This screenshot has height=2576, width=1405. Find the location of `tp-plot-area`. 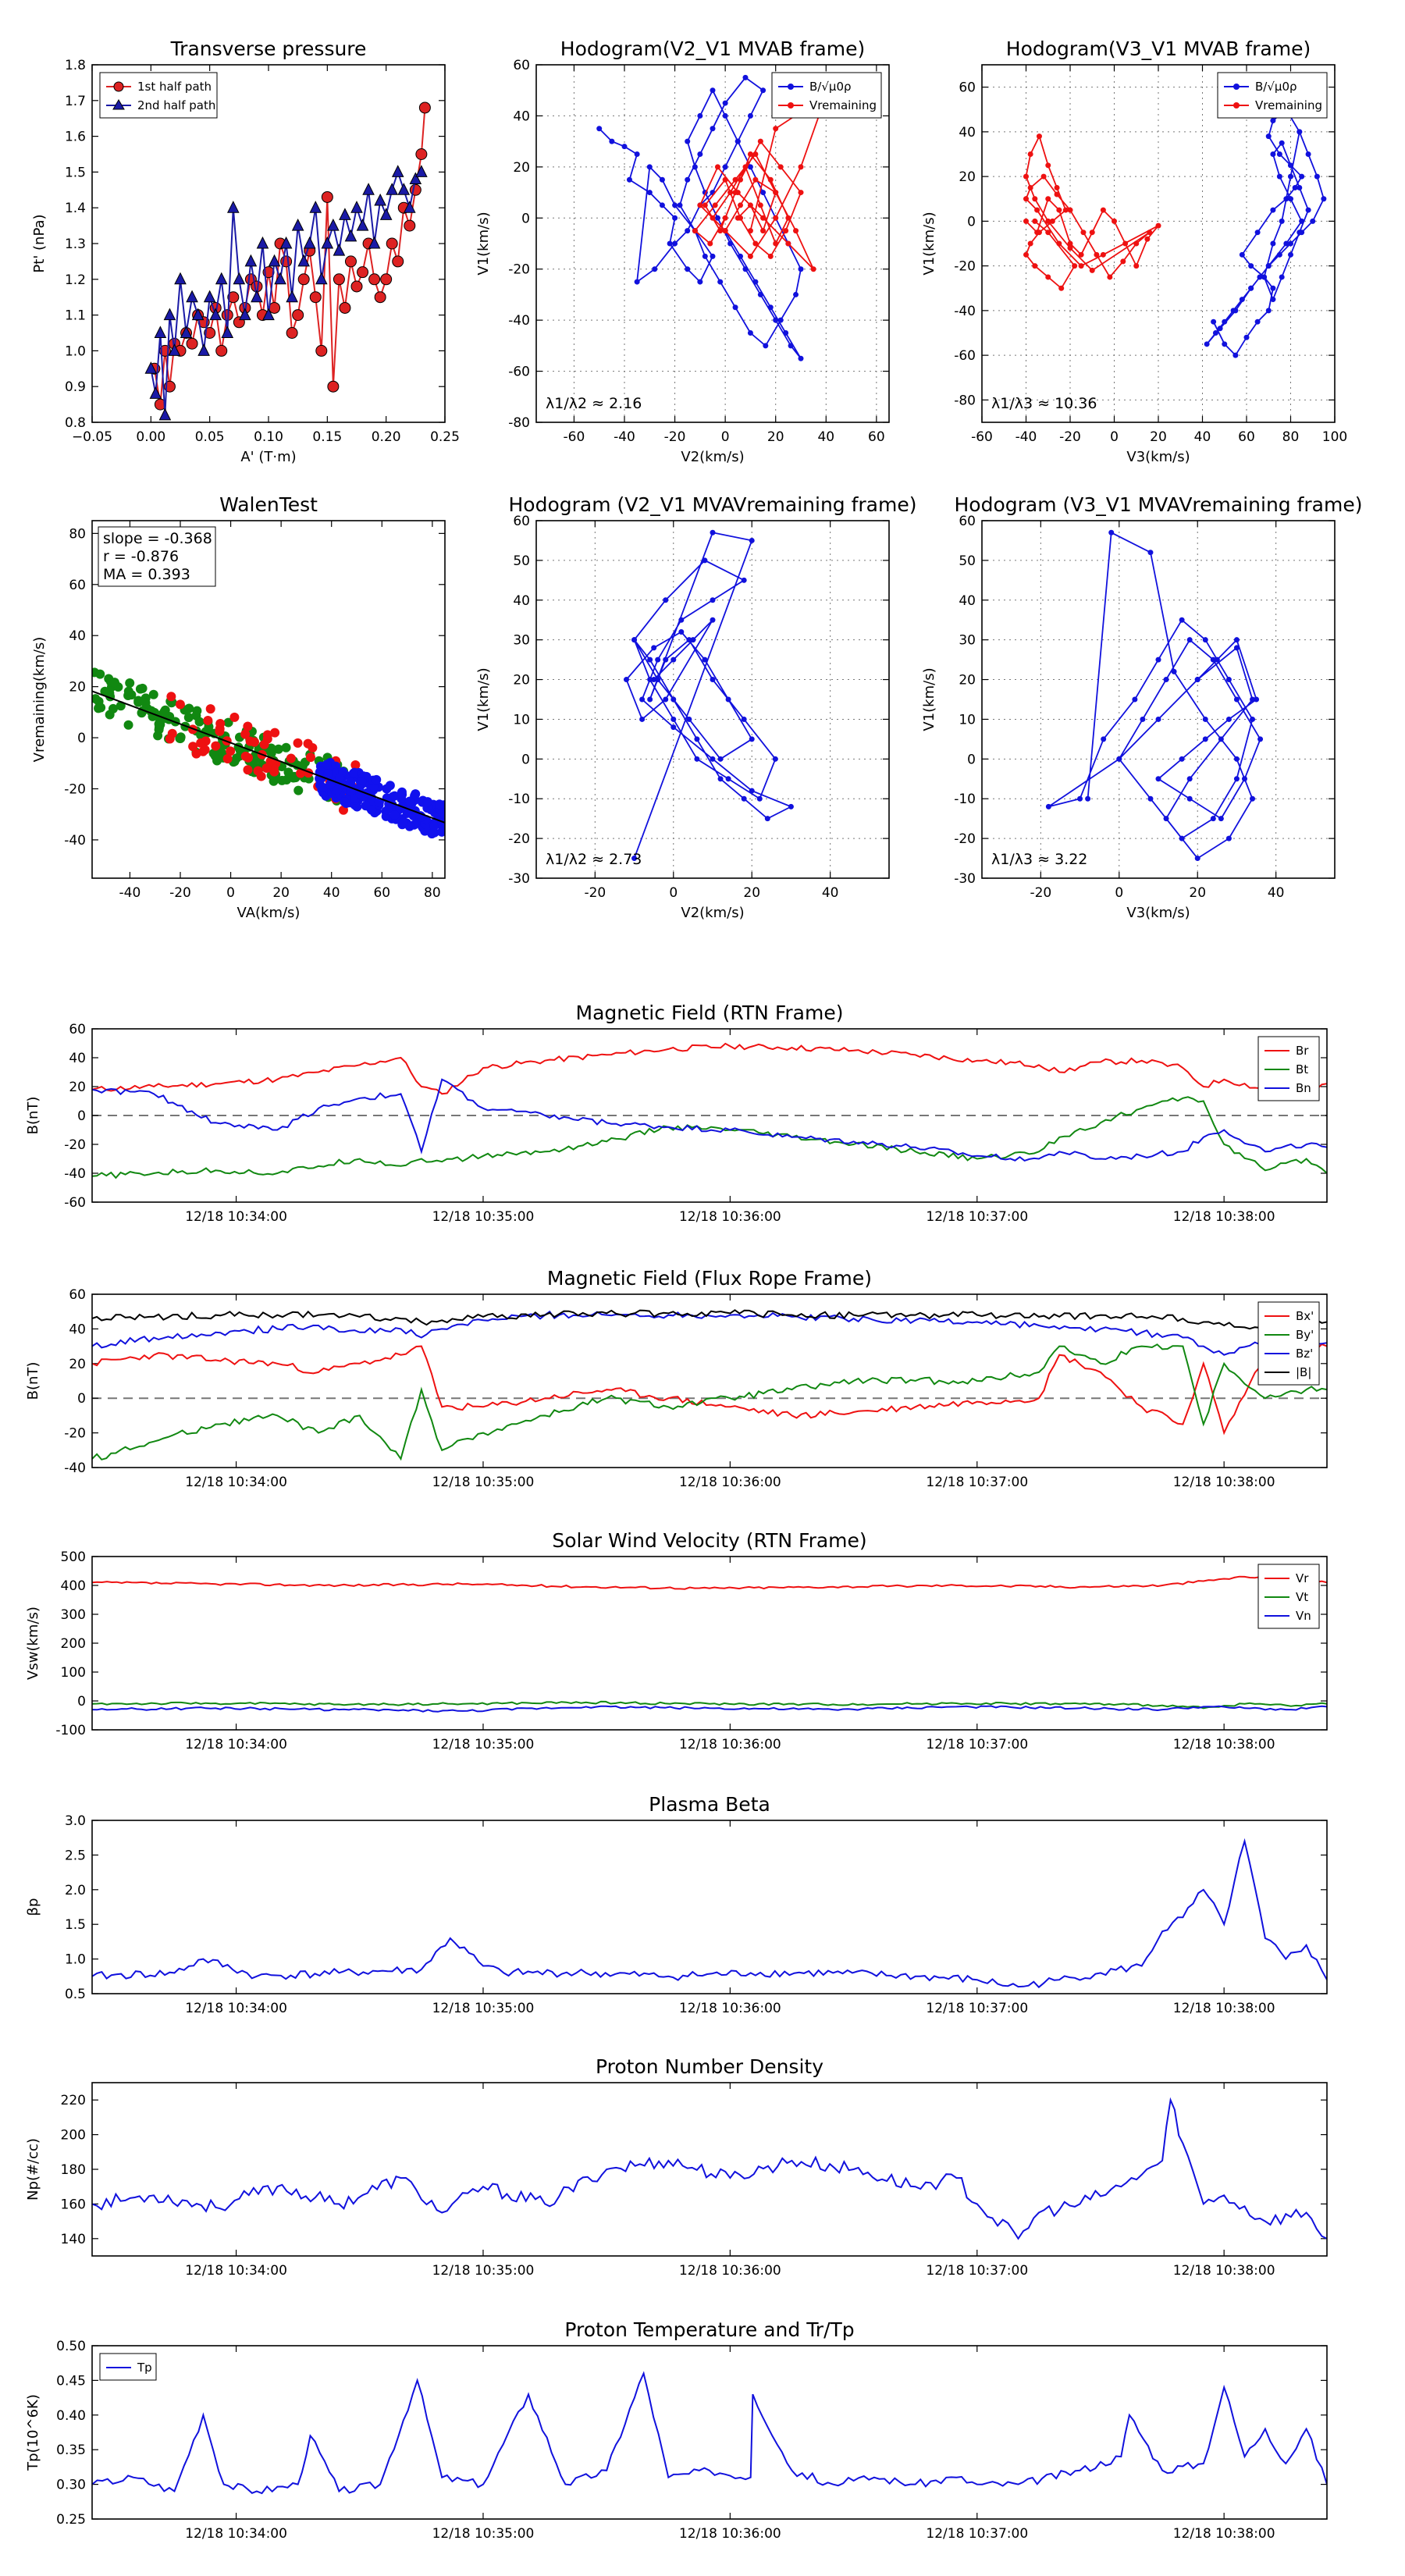

tp-plot-area is located at coordinates (710, 2433).